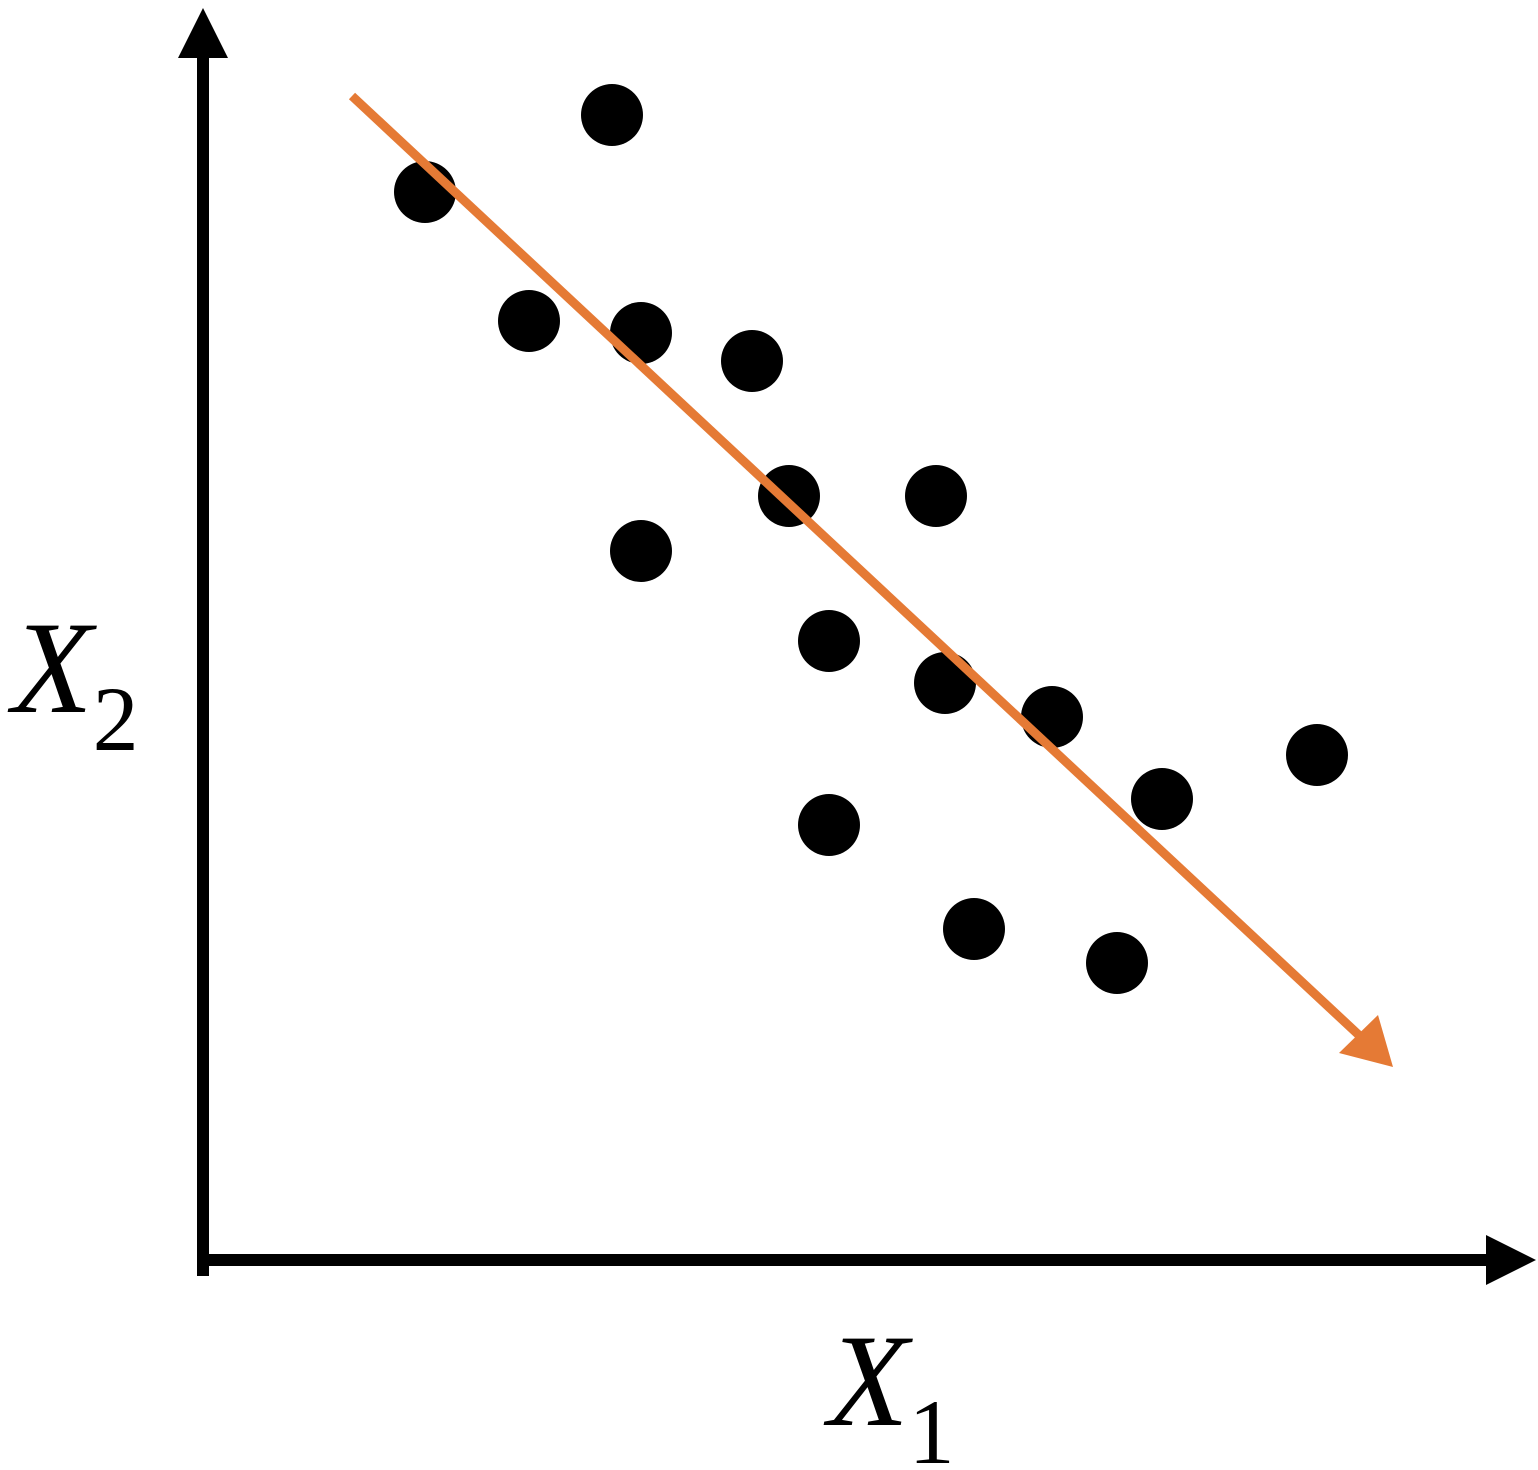 The width and height of the screenshot is (1538, 1470). Describe the element at coordinates (868, 1380) in the screenshot. I see `x-axis-label-base: X` at that location.